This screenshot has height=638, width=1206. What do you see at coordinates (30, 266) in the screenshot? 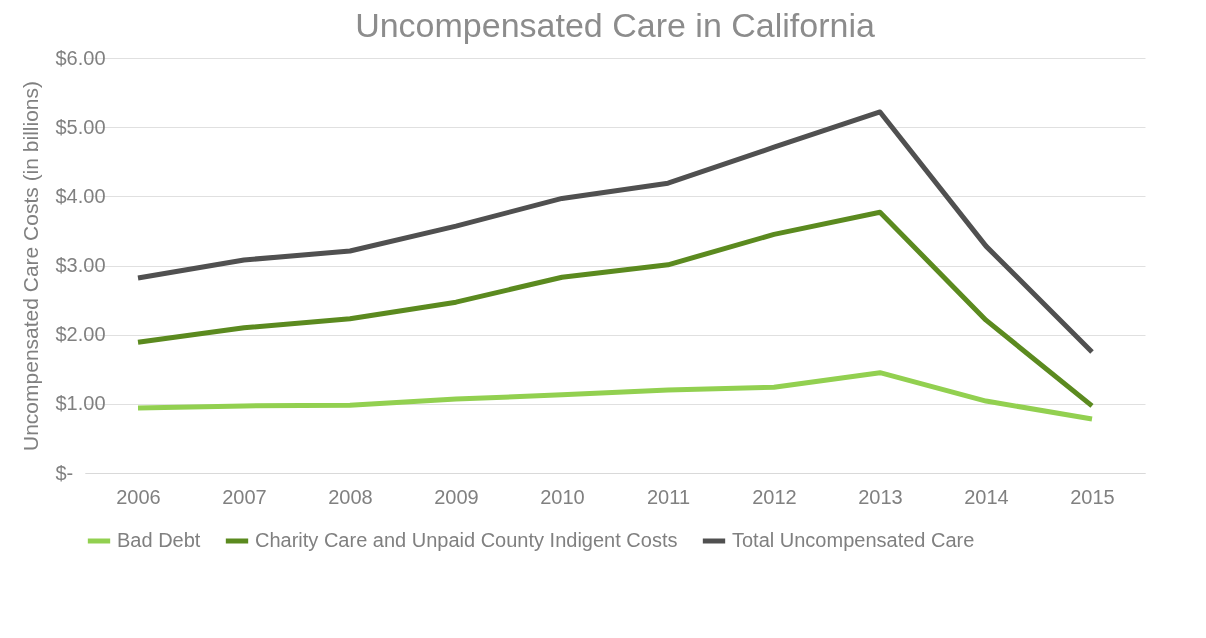
I see `y-axis-title: Uncompensated Care Costs (in billions)` at bounding box center [30, 266].